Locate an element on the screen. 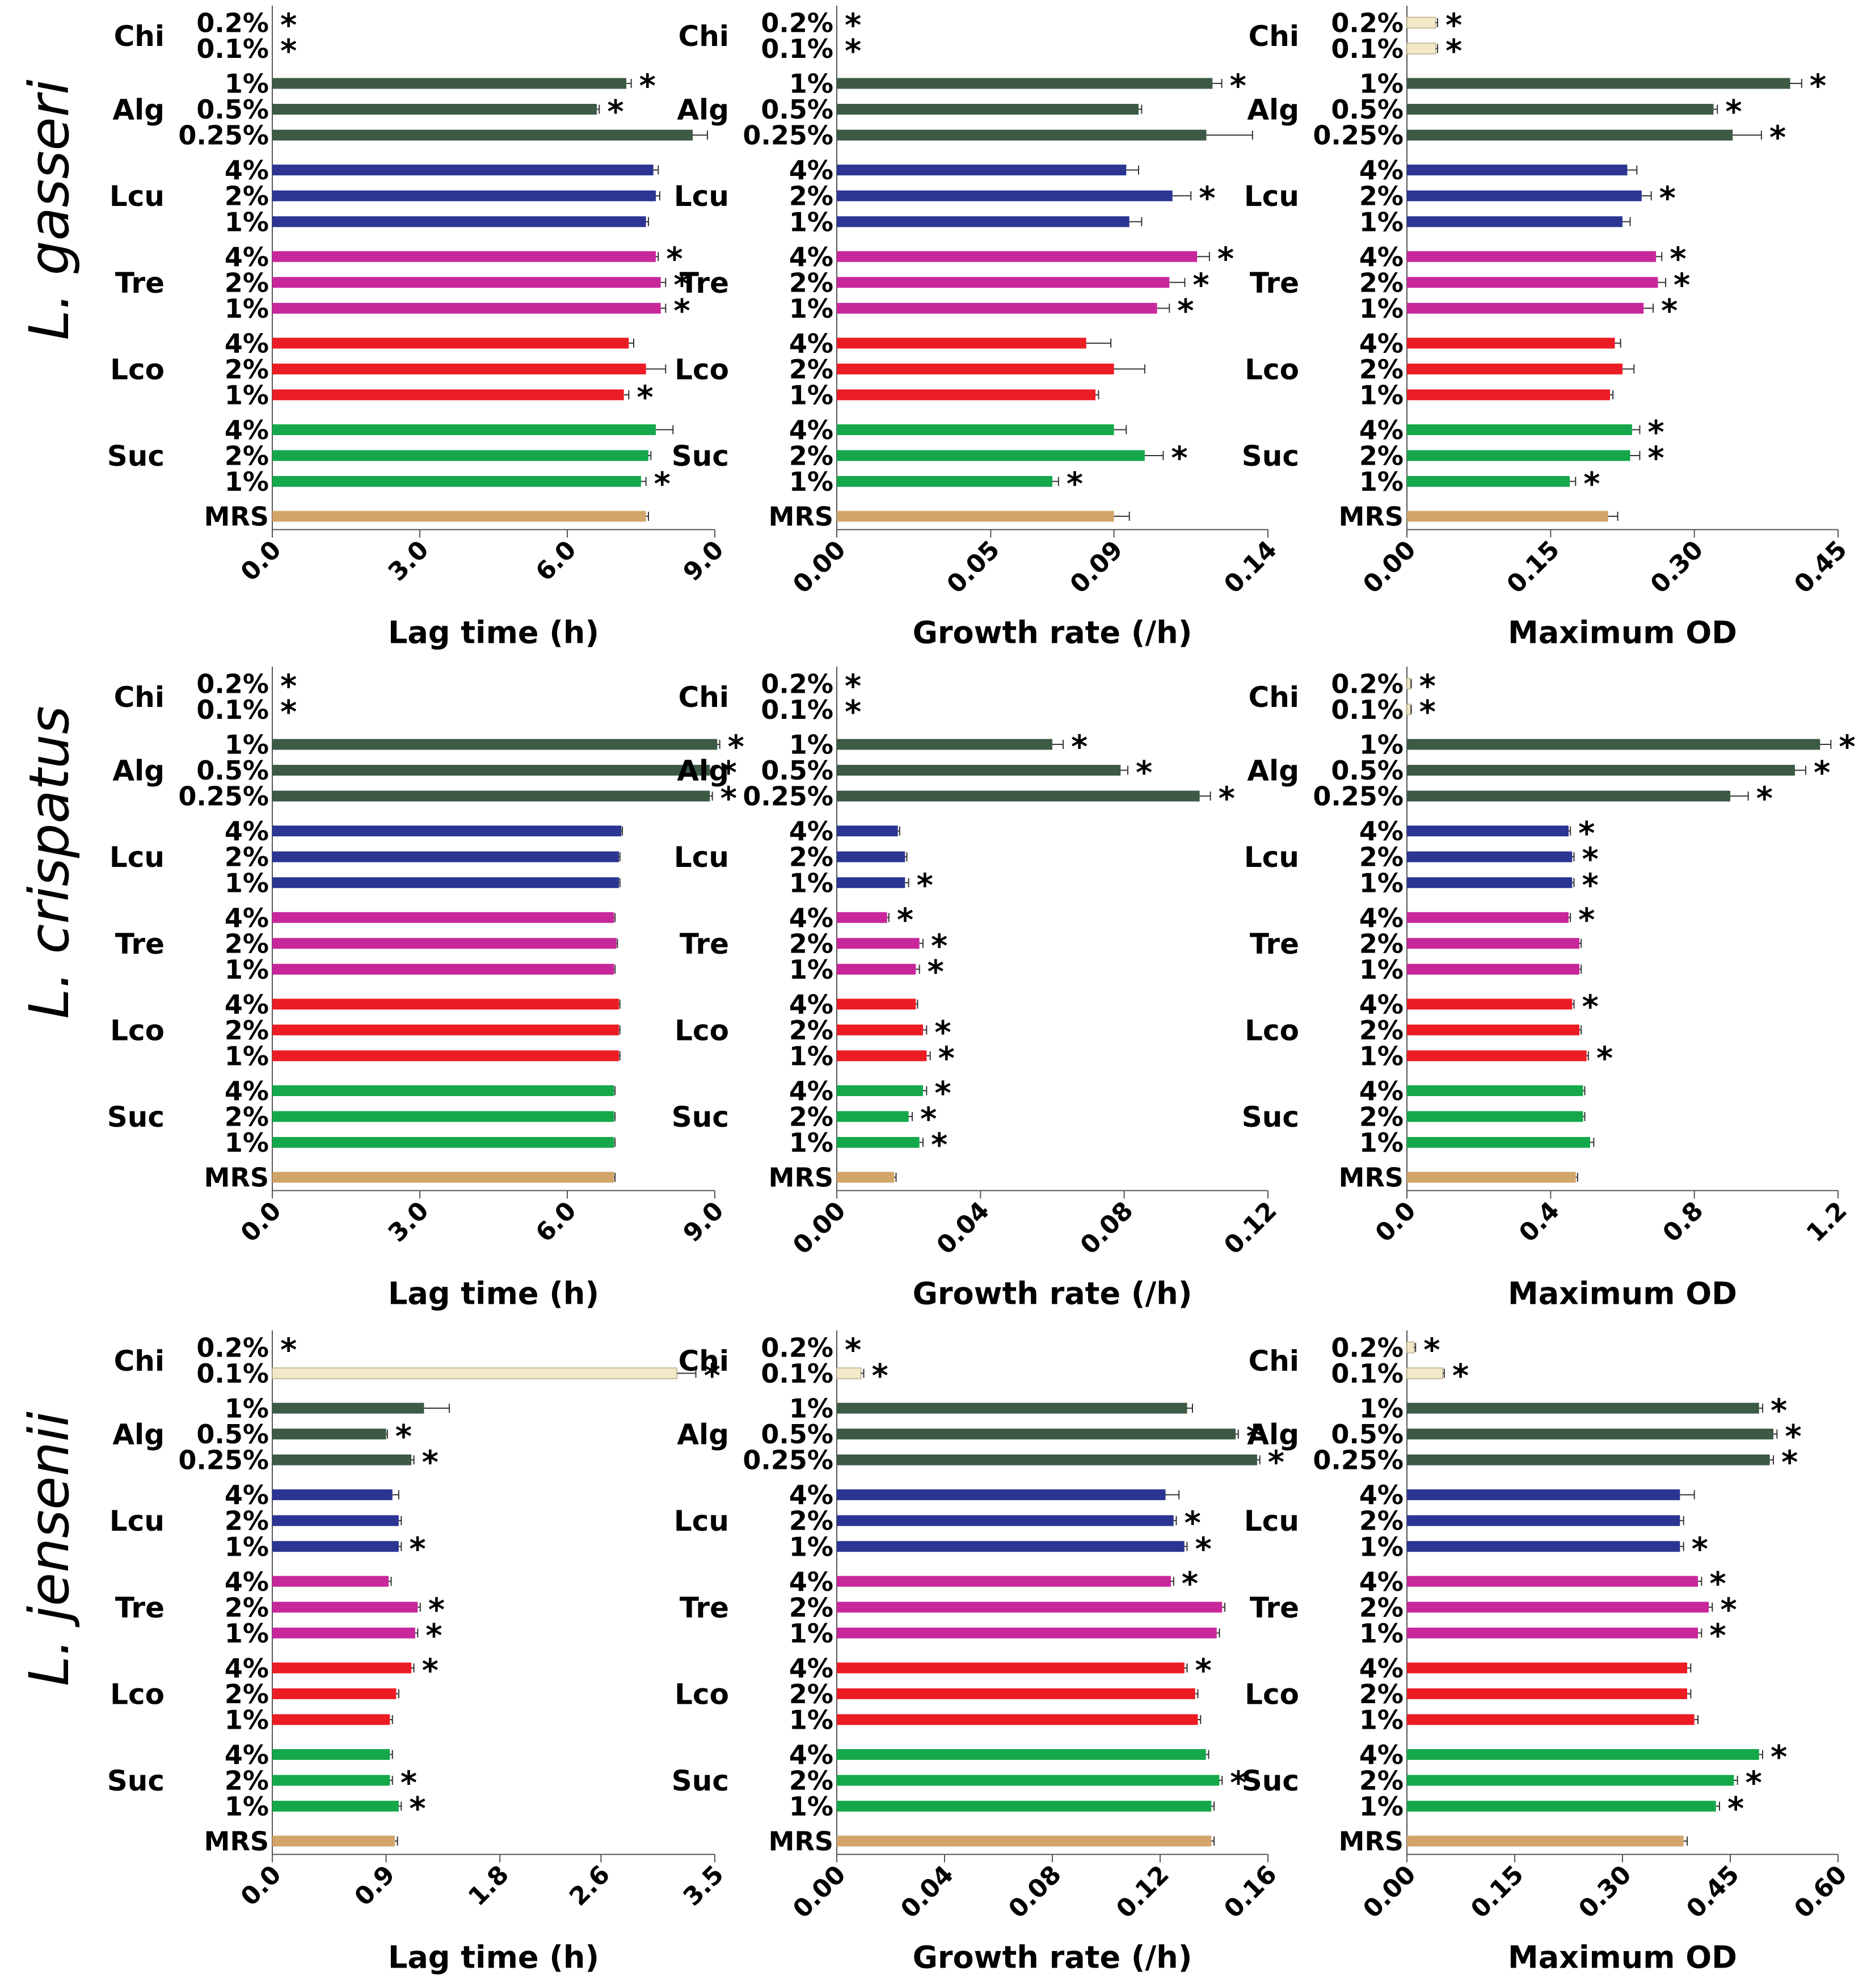 This screenshot has width=1867, height=1988. bar-mrs is located at coordinates (1491, 1177).